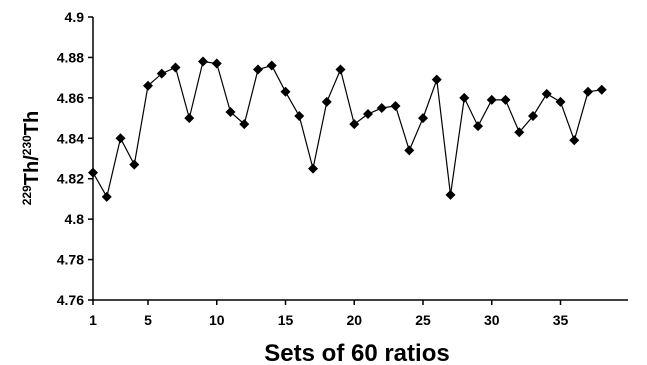 The image size is (647, 365). I want to click on y-tick-label: 4.86, so click(70, 98).